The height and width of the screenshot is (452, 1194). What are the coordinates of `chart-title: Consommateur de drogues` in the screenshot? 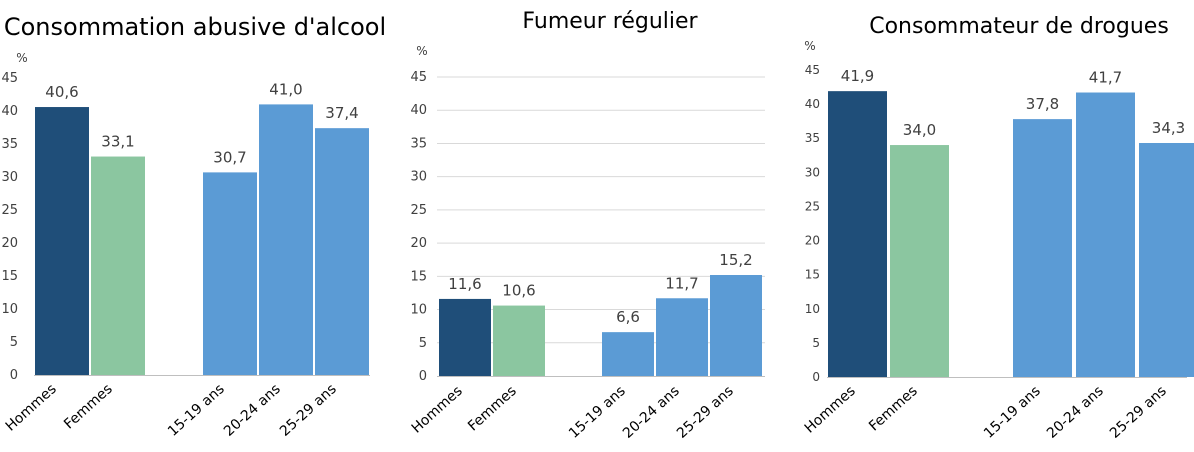 It's located at (1019, 26).